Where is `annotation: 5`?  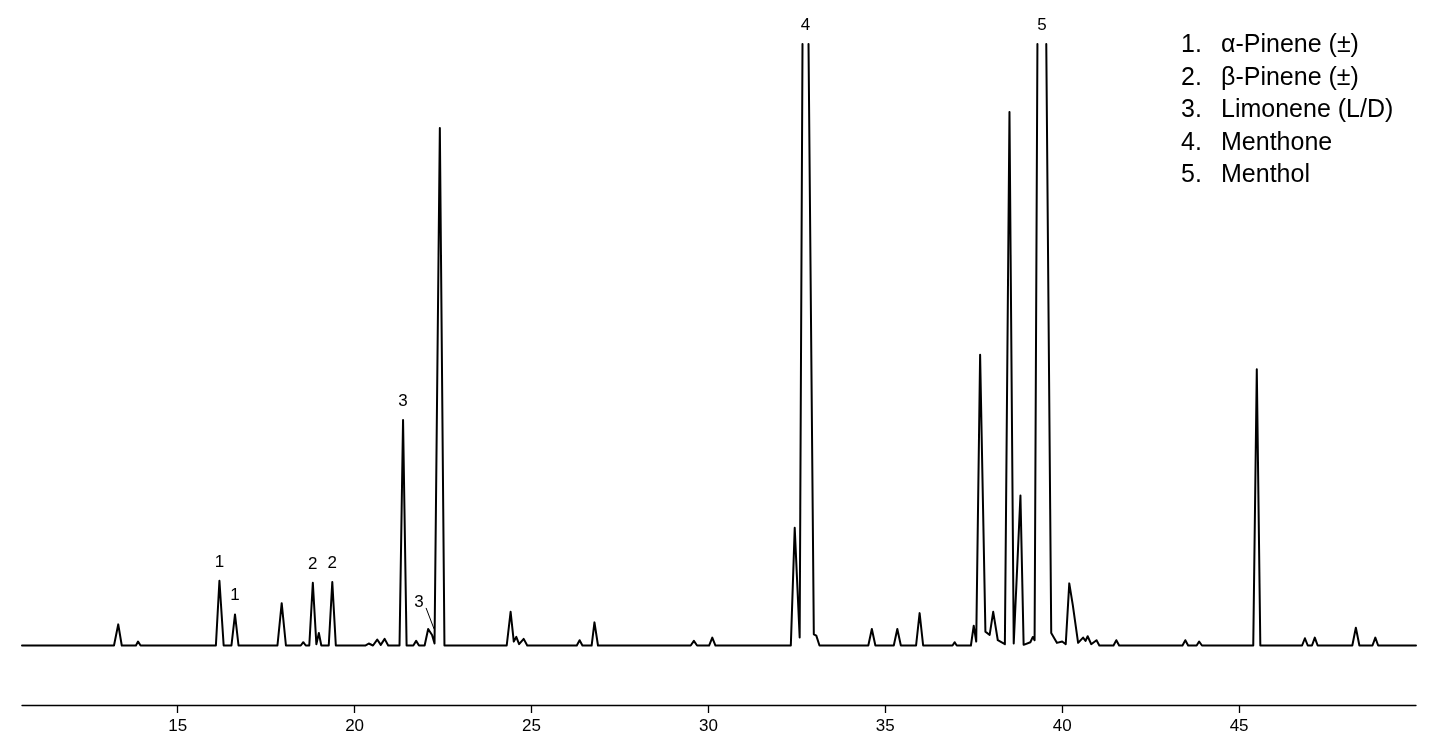 annotation: 5 is located at coordinates (1042, 24).